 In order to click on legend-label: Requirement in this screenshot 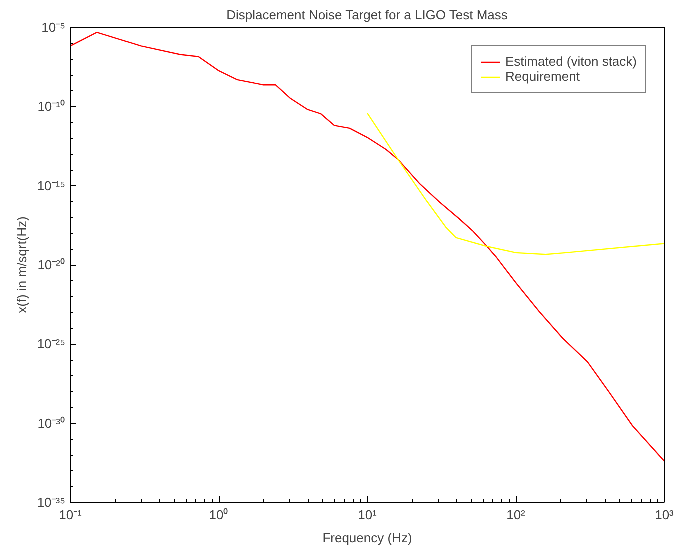, I will do `click(543, 76)`.